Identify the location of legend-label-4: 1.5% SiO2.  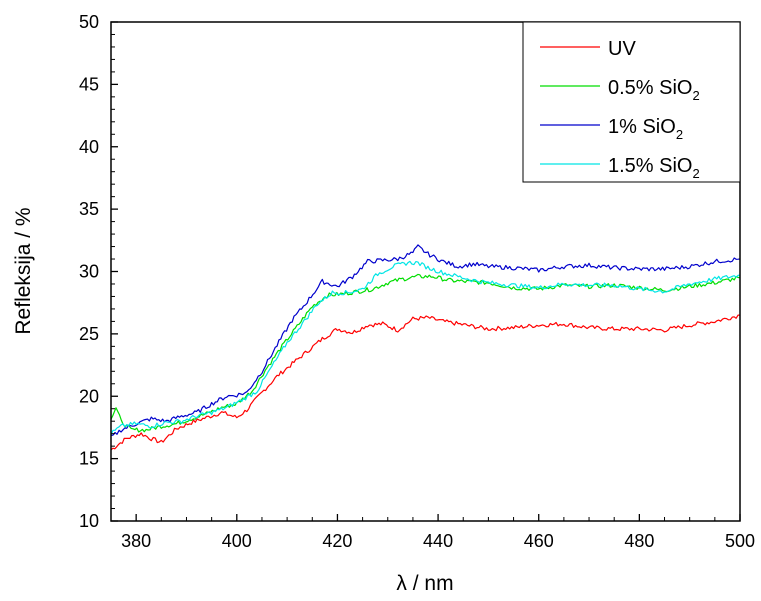
(654, 168).